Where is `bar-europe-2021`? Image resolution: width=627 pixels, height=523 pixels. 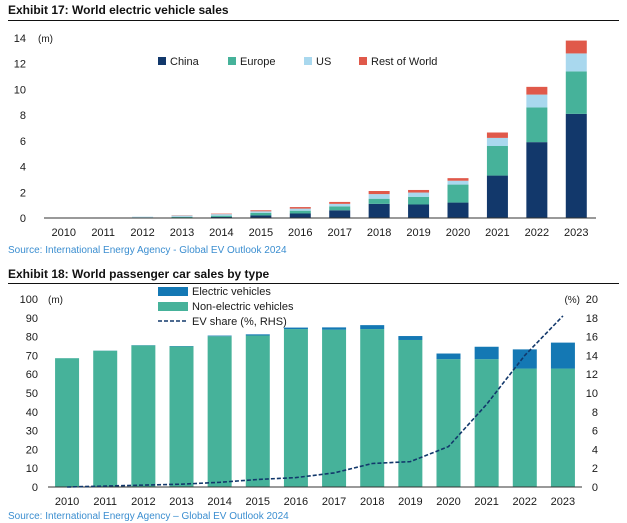
bar-europe-2021 is located at coordinates (497, 161).